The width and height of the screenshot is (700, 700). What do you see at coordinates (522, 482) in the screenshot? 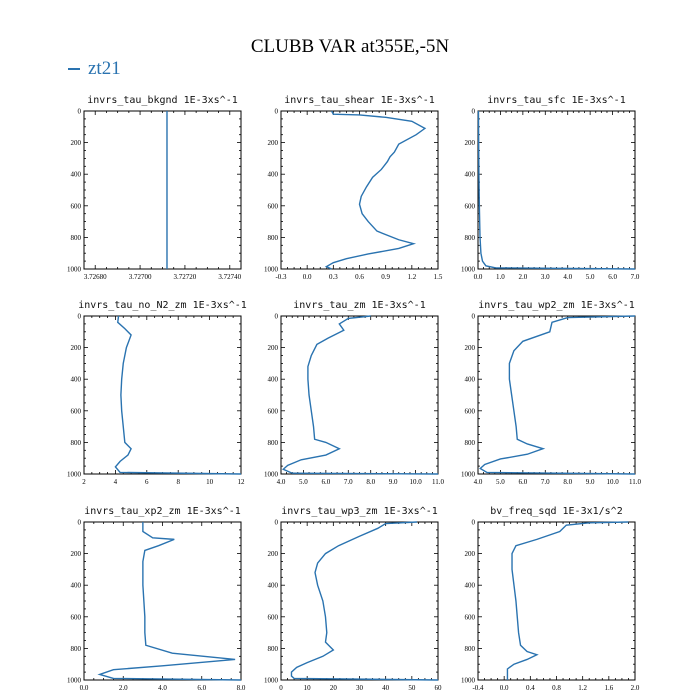
I see `x-tick-label: 6.0` at bounding box center [522, 482].